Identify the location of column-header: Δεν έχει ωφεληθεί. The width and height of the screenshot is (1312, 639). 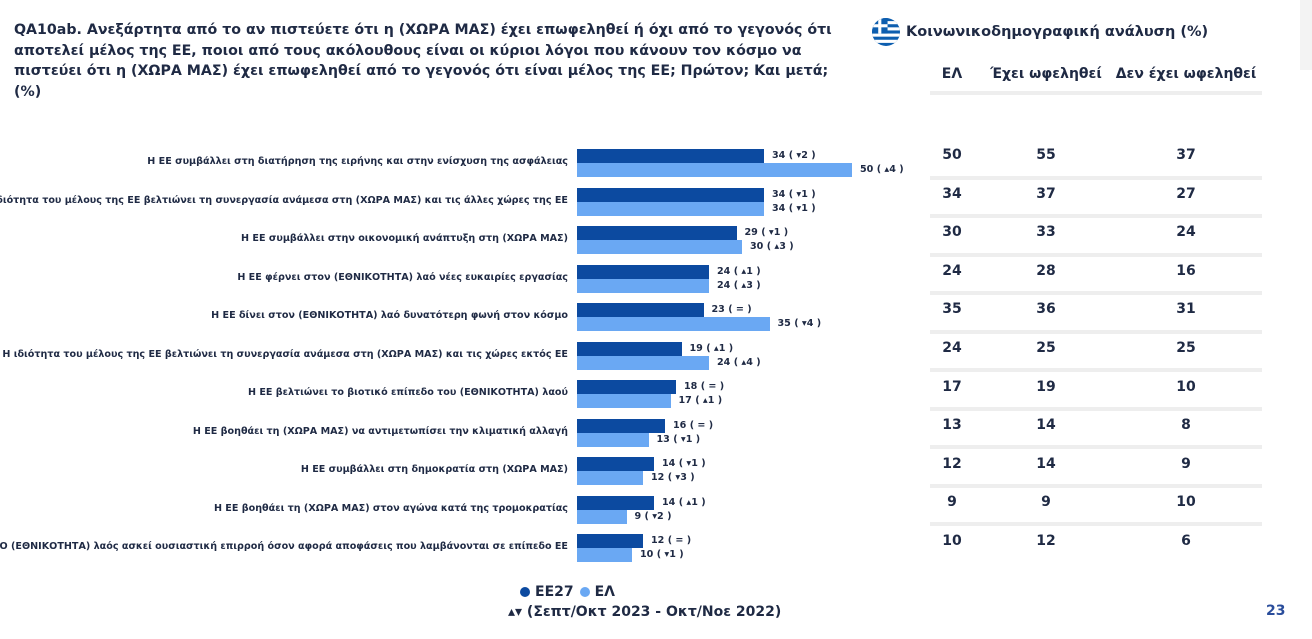
(1186, 74).